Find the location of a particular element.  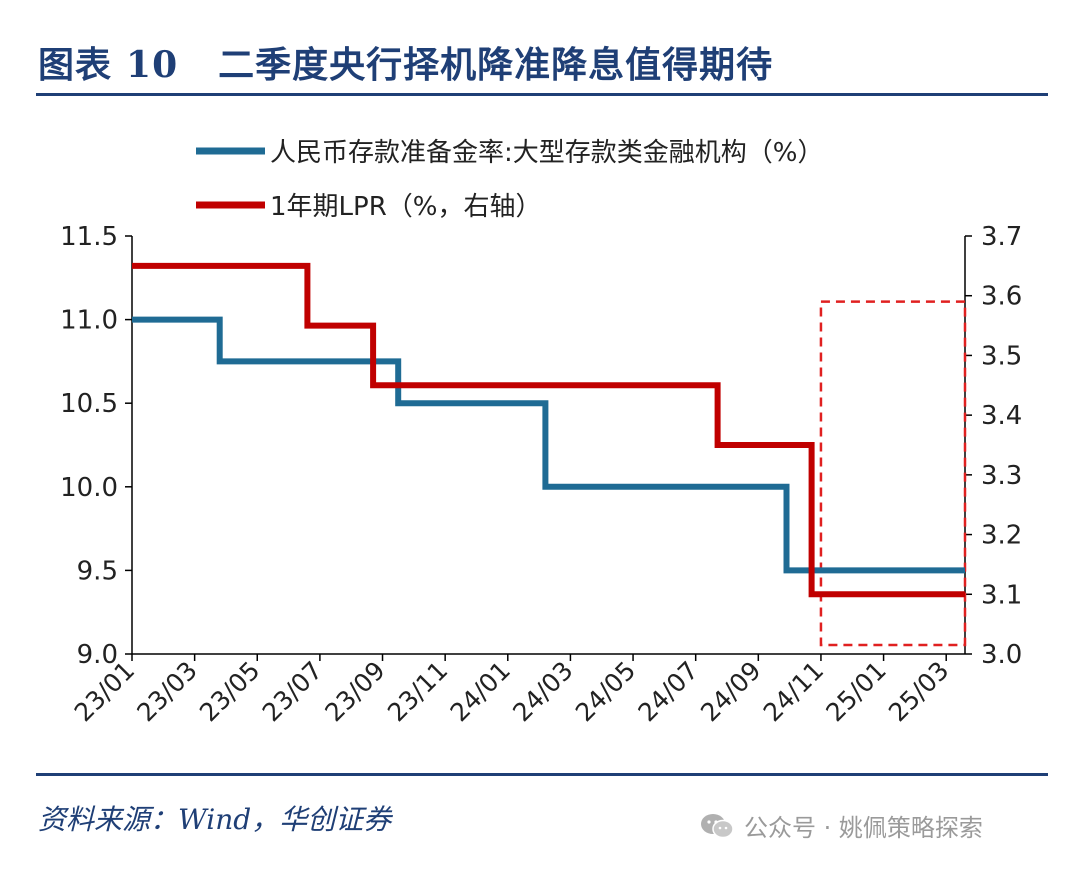

left-axis-tick-label: 10.0 is located at coordinates (89, 488).